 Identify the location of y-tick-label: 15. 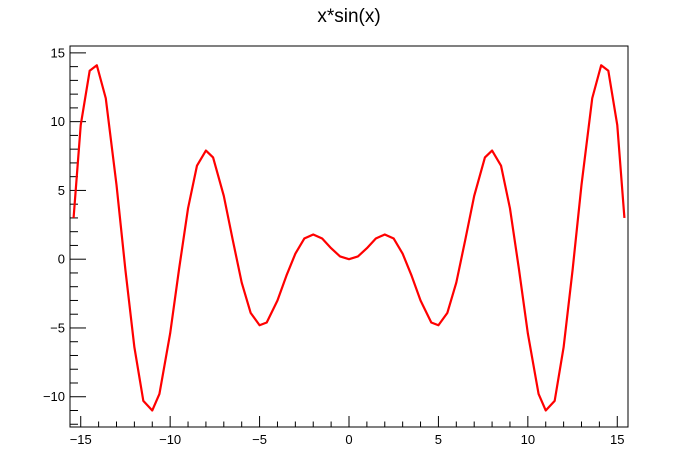
(58, 52).